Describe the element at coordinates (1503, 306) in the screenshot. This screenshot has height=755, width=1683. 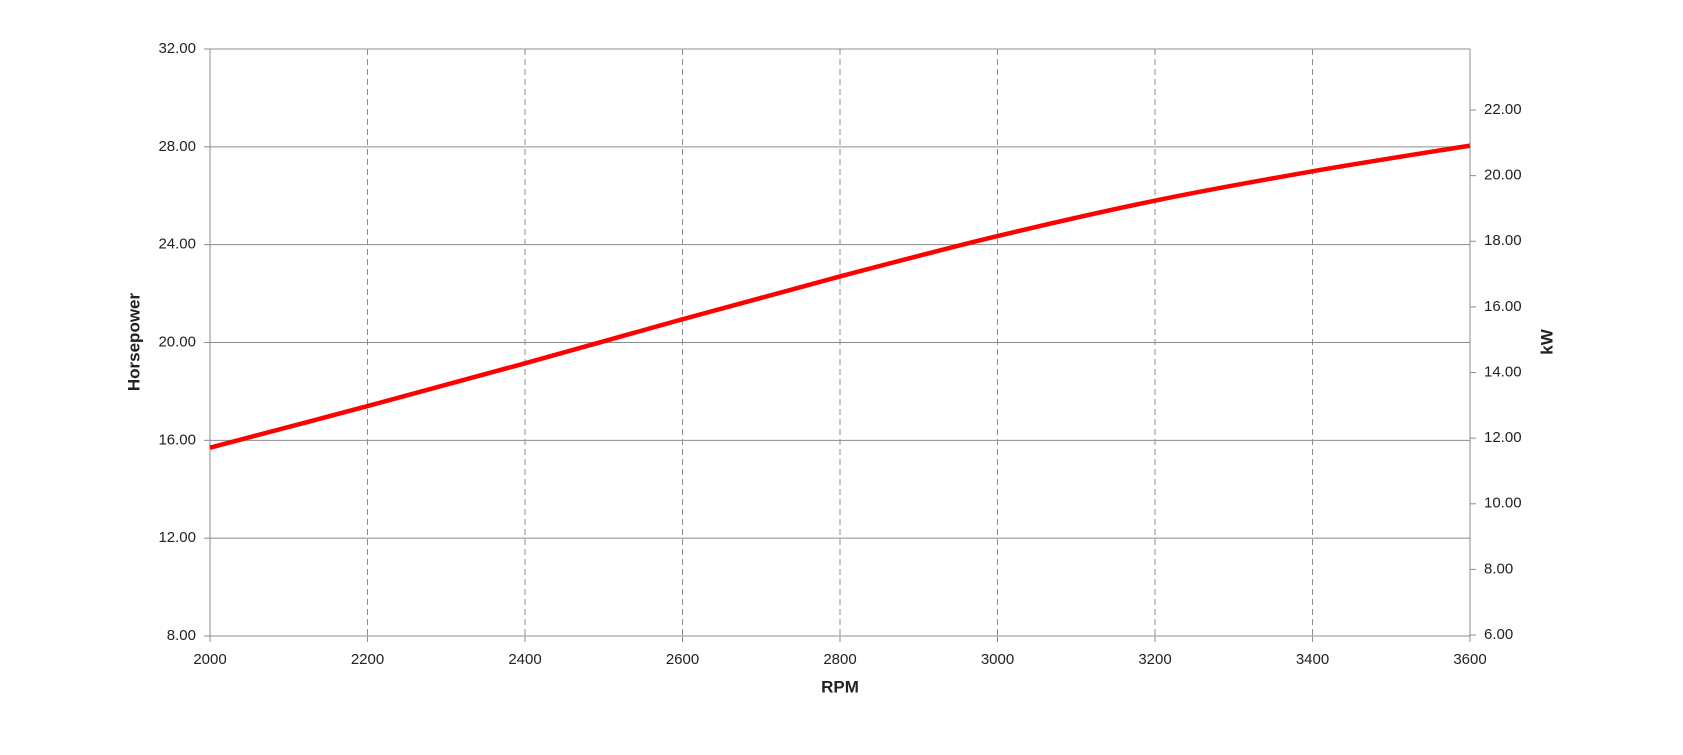
I see `y2-tick-label: 16.00` at that location.